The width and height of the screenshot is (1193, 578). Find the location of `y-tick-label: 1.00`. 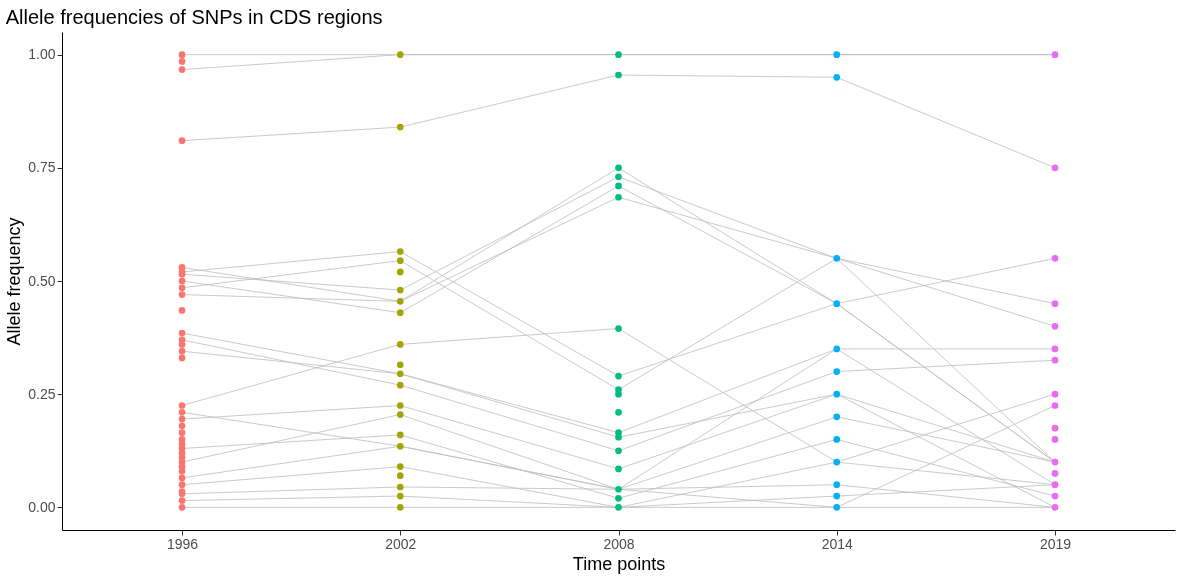

y-tick-label: 1.00 is located at coordinates (42, 54).